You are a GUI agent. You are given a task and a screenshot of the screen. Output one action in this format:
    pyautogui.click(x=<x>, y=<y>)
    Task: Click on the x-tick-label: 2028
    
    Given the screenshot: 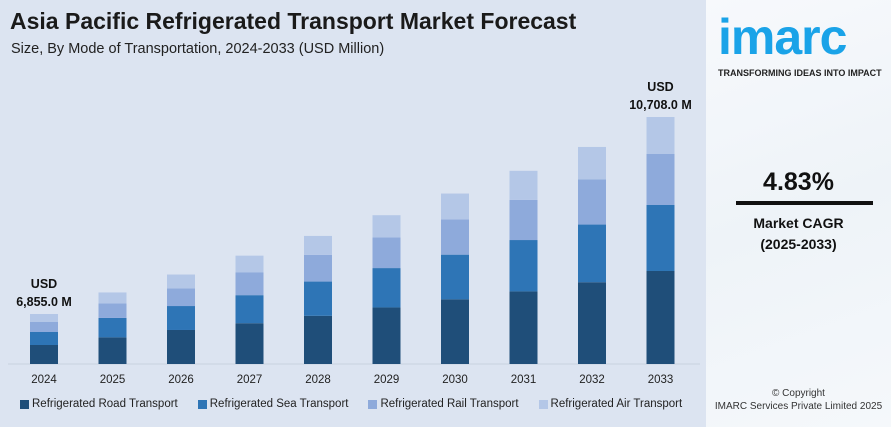 What is the action you would take?
    pyautogui.click(x=318, y=380)
    